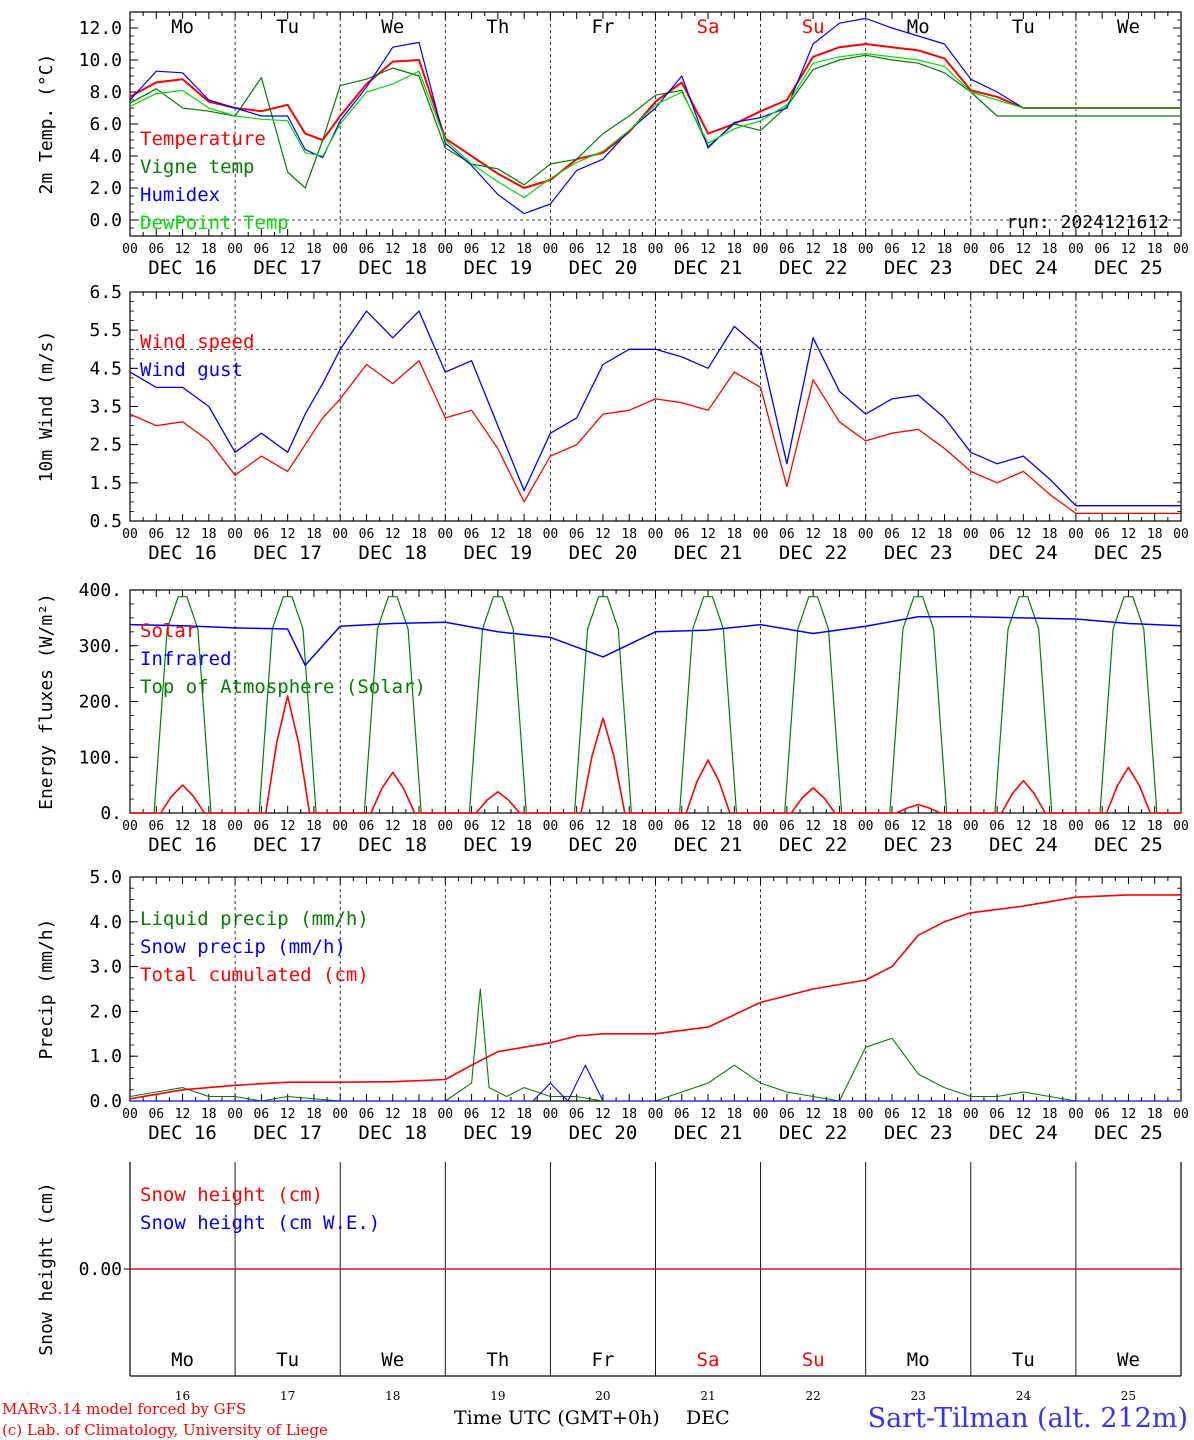 This screenshot has height=1440, width=1194. What do you see at coordinates (46, 124) in the screenshot?
I see `y-axis-label: 2m Temp. (°C)` at bounding box center [46, 124].